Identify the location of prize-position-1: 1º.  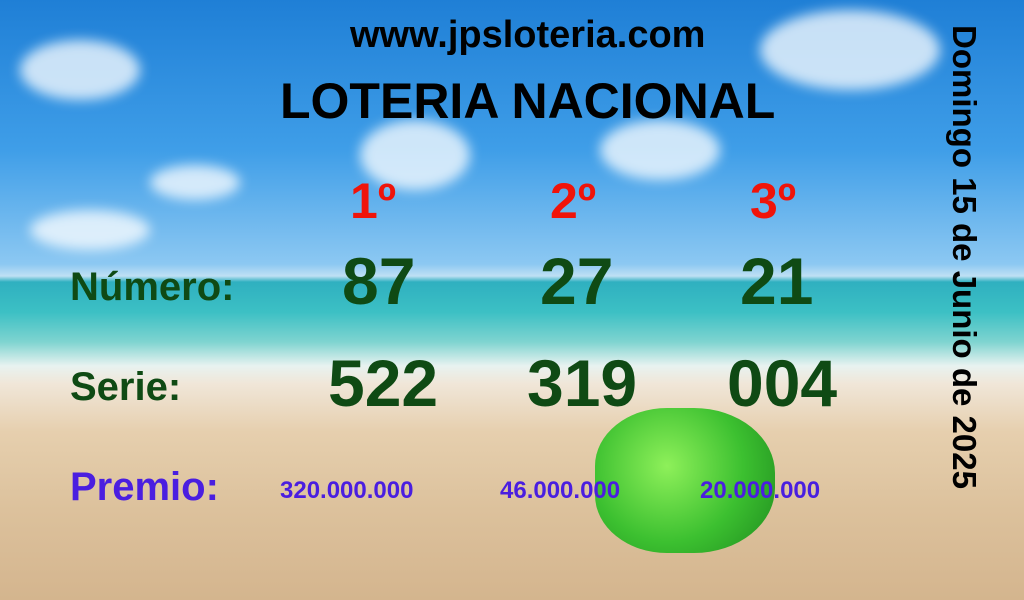
(373, 201).